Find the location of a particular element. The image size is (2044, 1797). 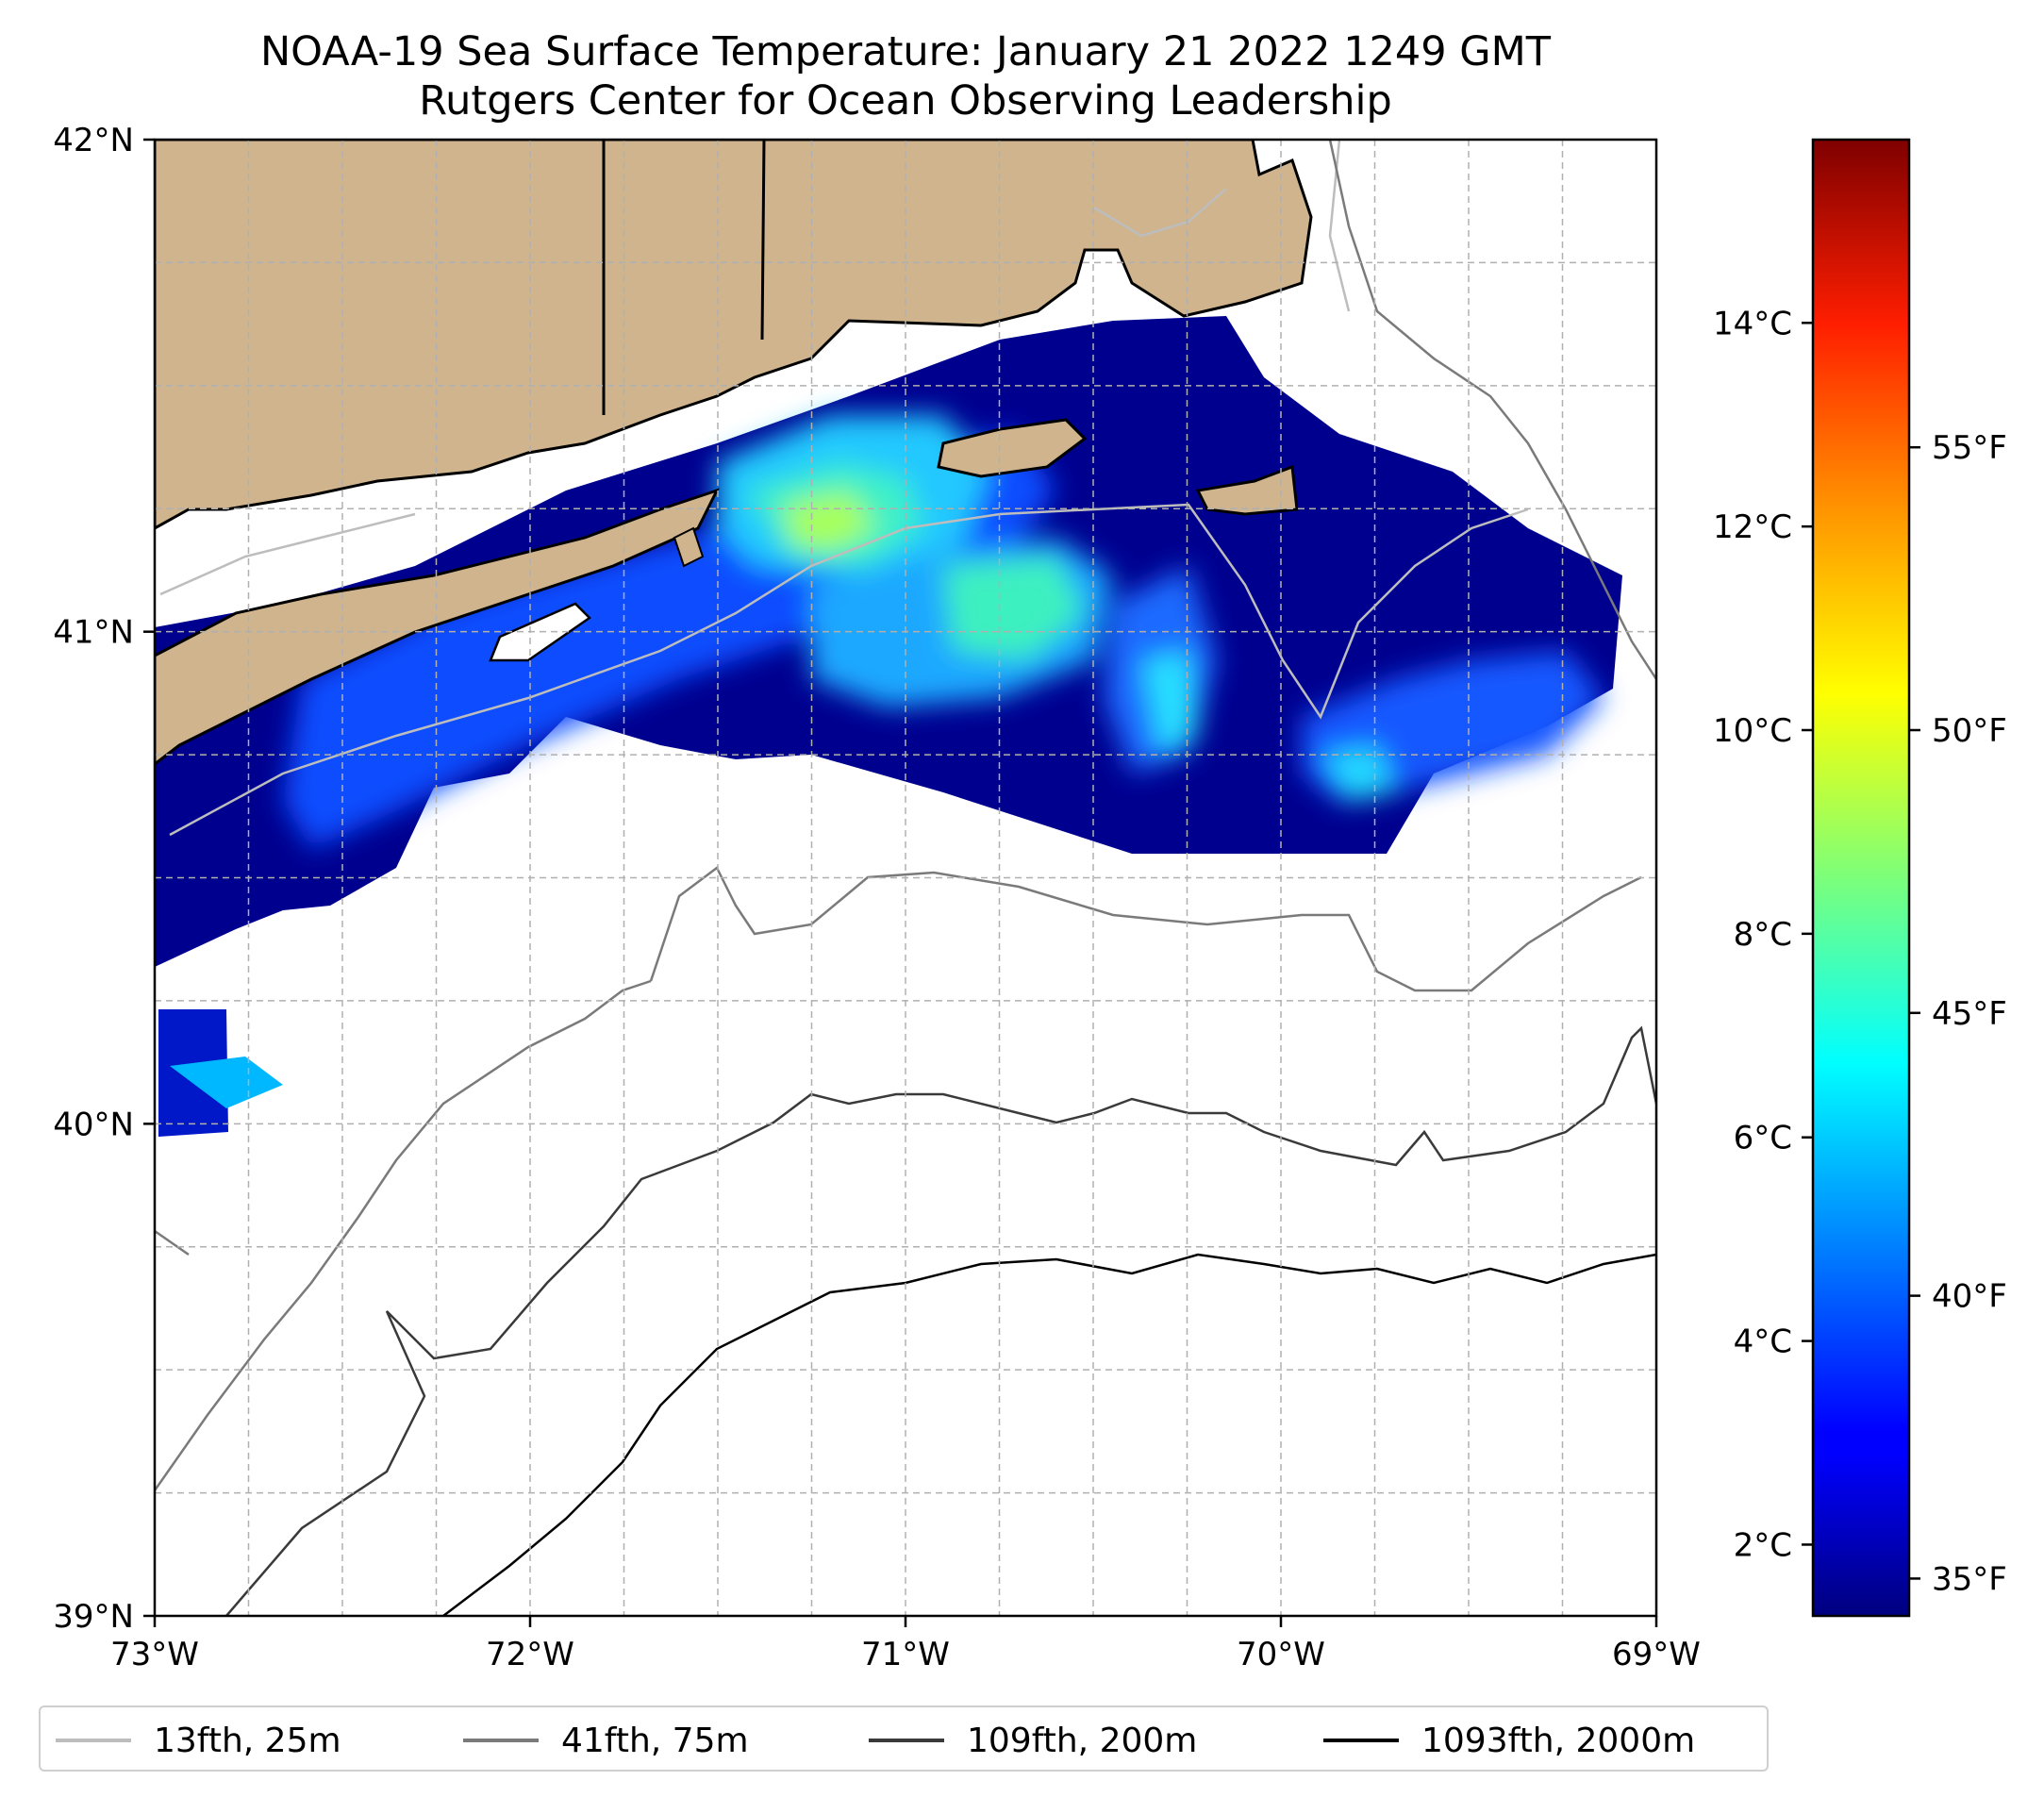

lat-tick-label: 41°N is located at coordinates (94, 633).